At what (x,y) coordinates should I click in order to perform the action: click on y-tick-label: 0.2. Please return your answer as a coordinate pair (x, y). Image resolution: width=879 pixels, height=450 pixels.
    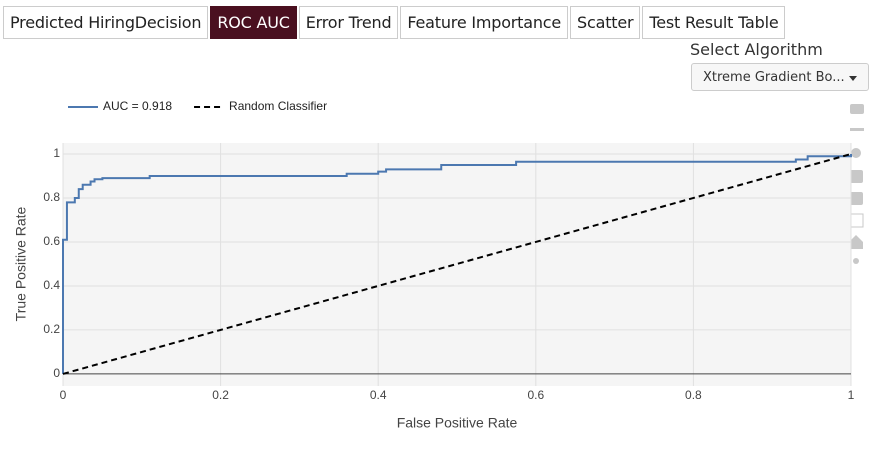
    Looking at the image, I should click on (51, 329).